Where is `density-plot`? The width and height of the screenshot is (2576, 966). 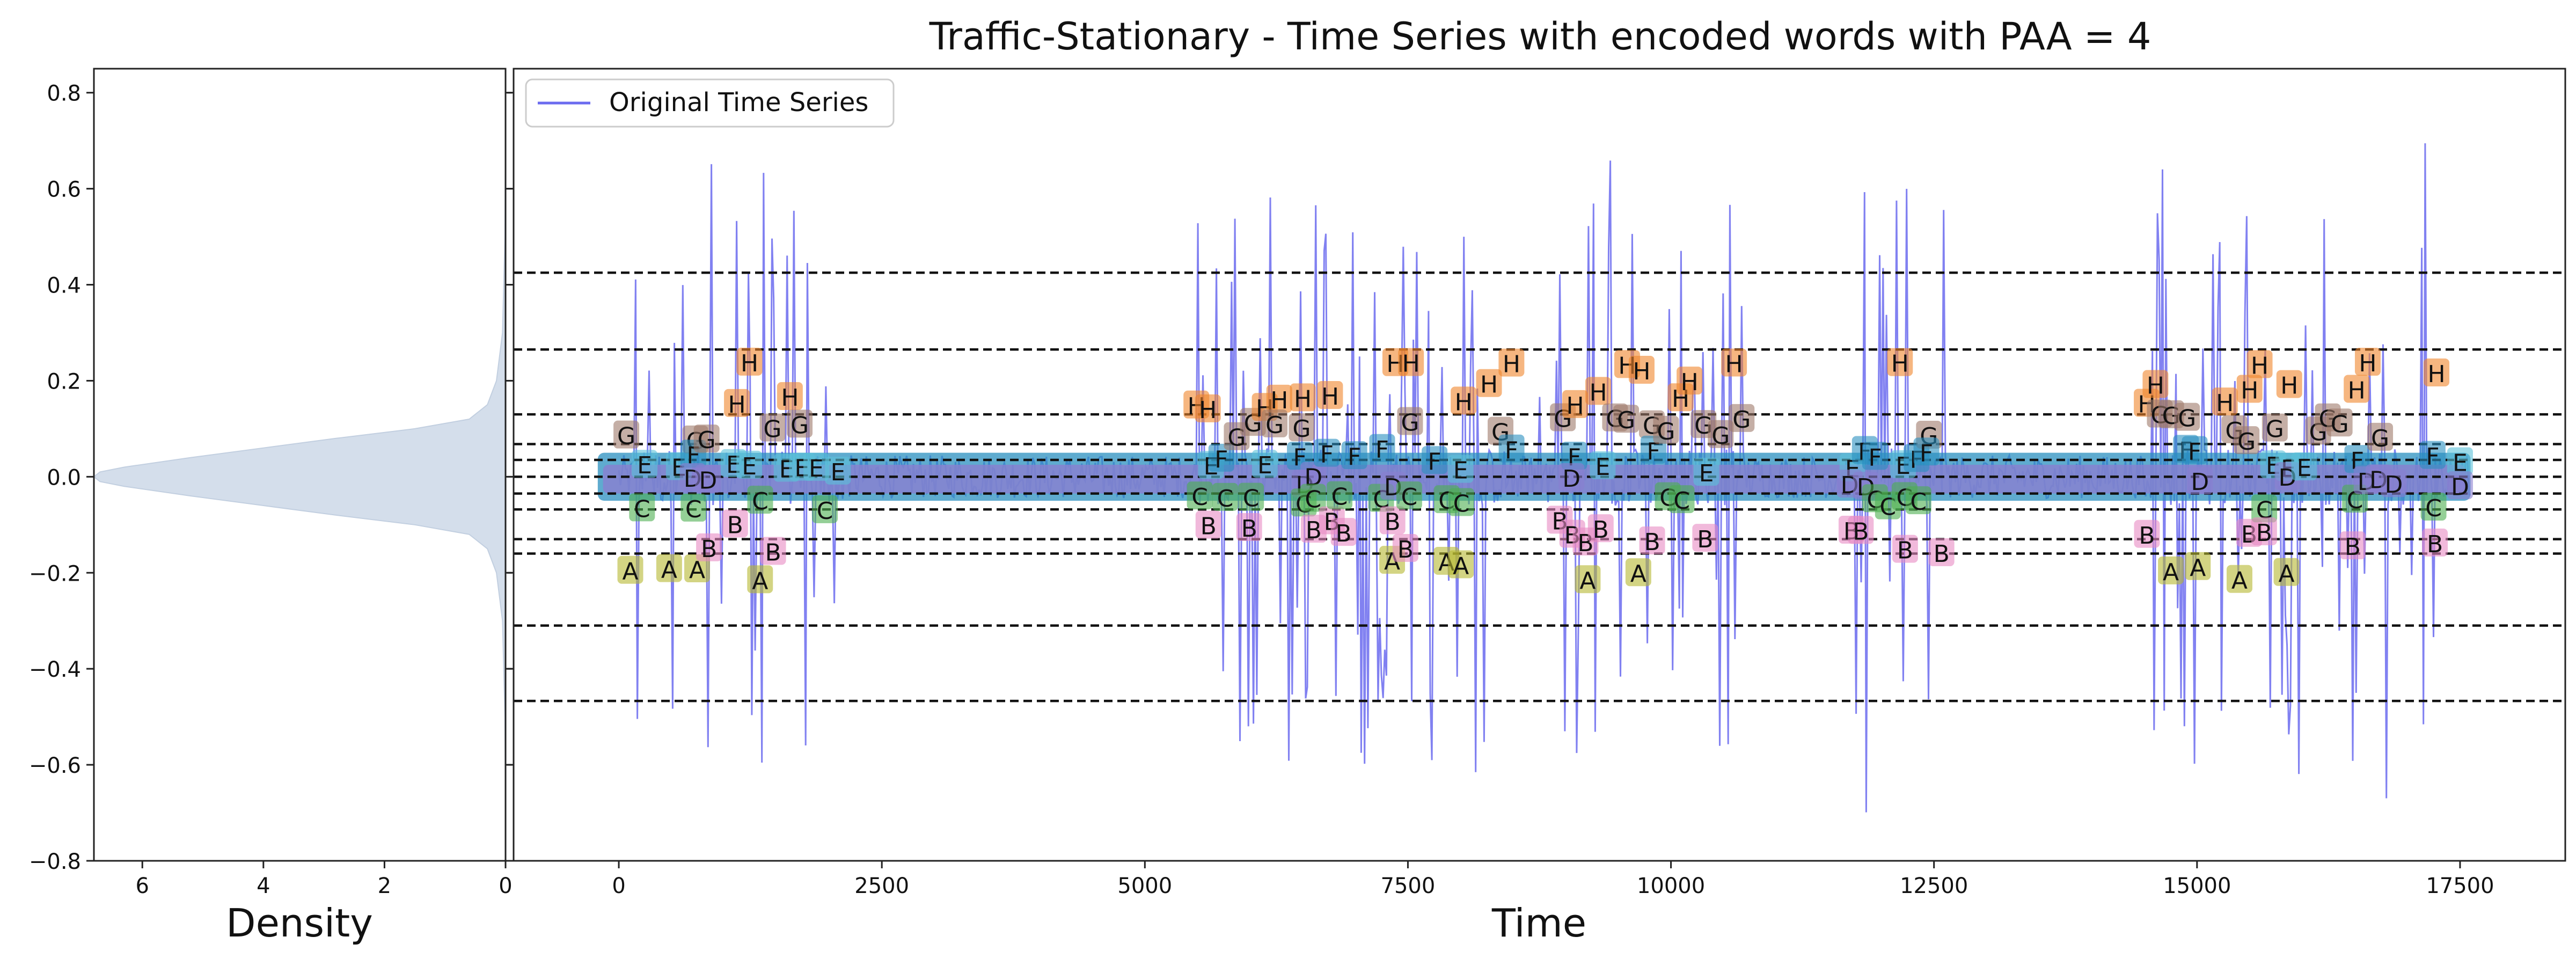
density-plot is located at coordinates (300, 467).